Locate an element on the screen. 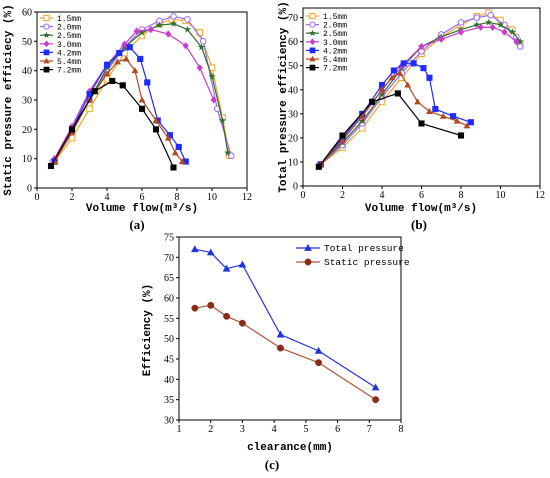 This screenshot has height=478, width=550. legend-label: 2.0mm is located at coordinates (69, 28).